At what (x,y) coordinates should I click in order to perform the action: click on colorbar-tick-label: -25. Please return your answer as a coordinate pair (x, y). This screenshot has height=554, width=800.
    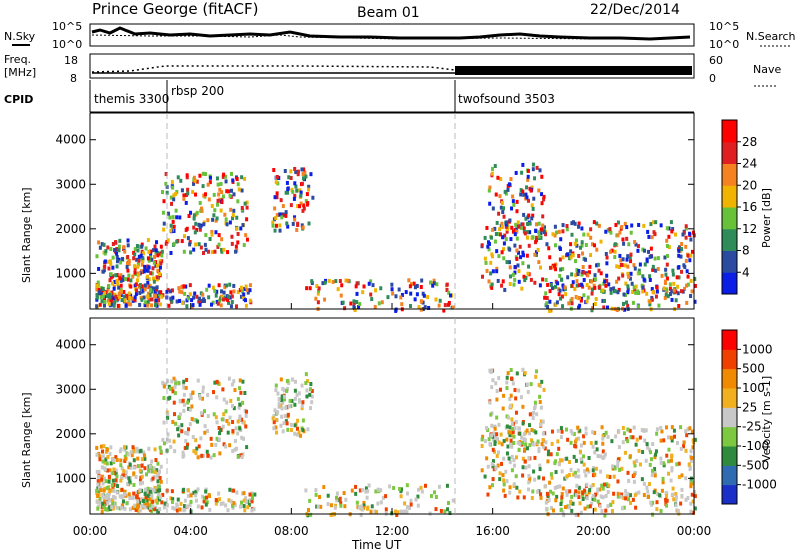
    Looking at the image, I should click on (752, 427).